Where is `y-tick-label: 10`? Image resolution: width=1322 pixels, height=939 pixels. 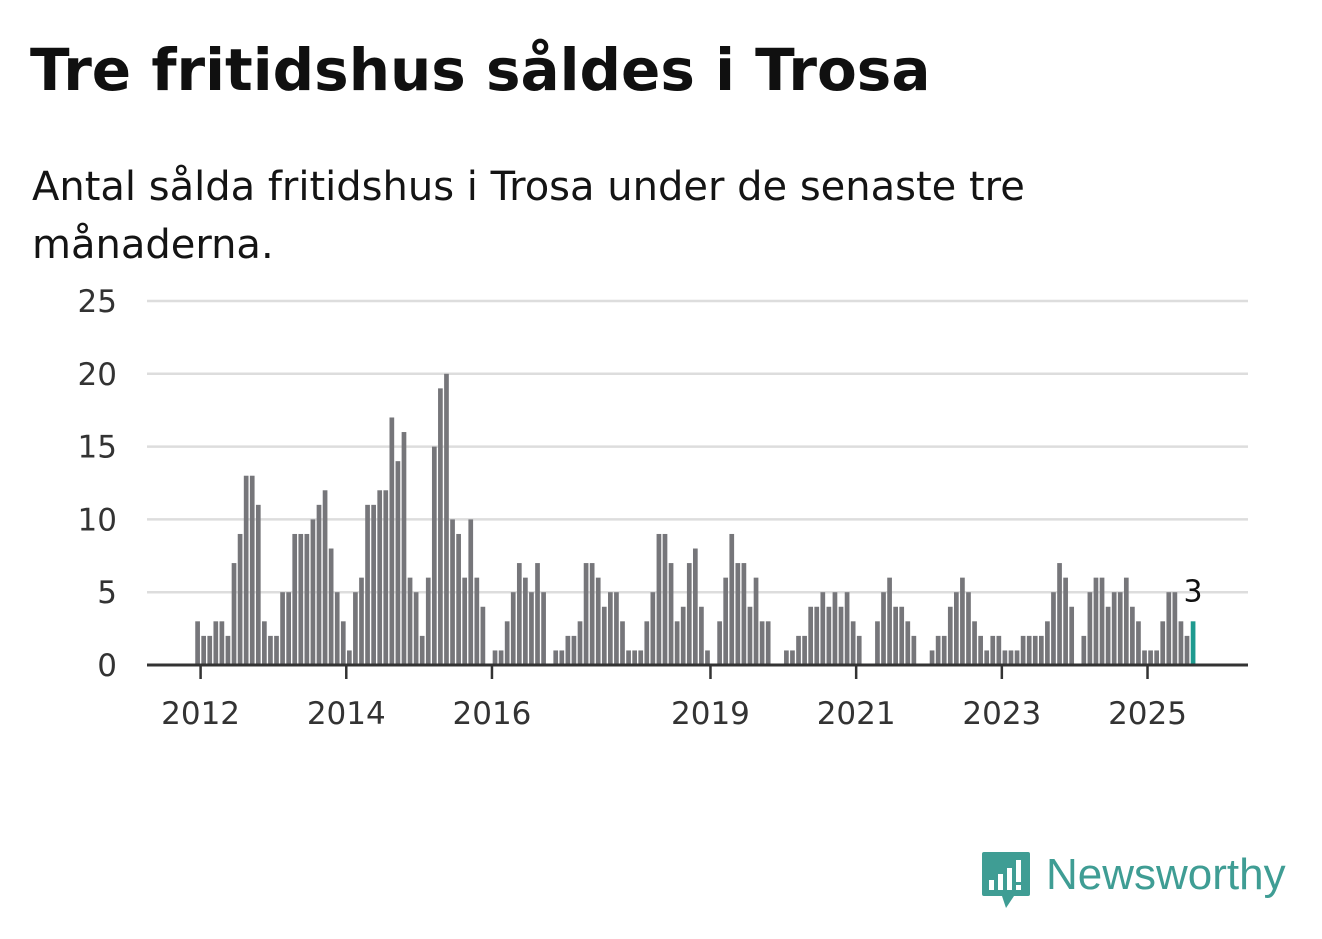 y-tick-label: 10 is located at coordinates (97, 520).